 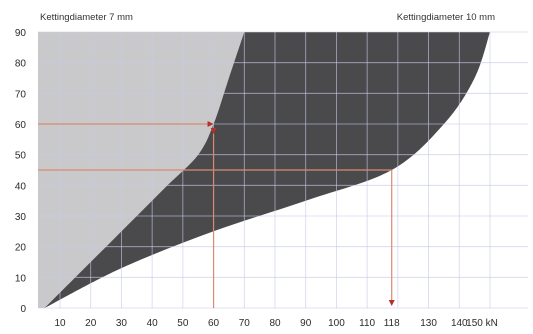 What do you see at coordinates (306, 323) in the screenshot?
I see `x-tick-label: 90` at bounding box center [306, 323].